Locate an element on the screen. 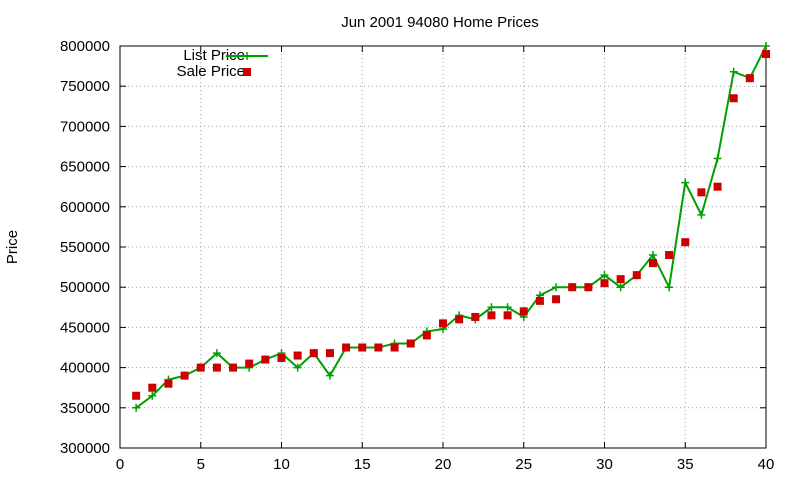 The image size is (800, 480). legend-sale-price-label: Sale Price is located at coordinates (211, 71).